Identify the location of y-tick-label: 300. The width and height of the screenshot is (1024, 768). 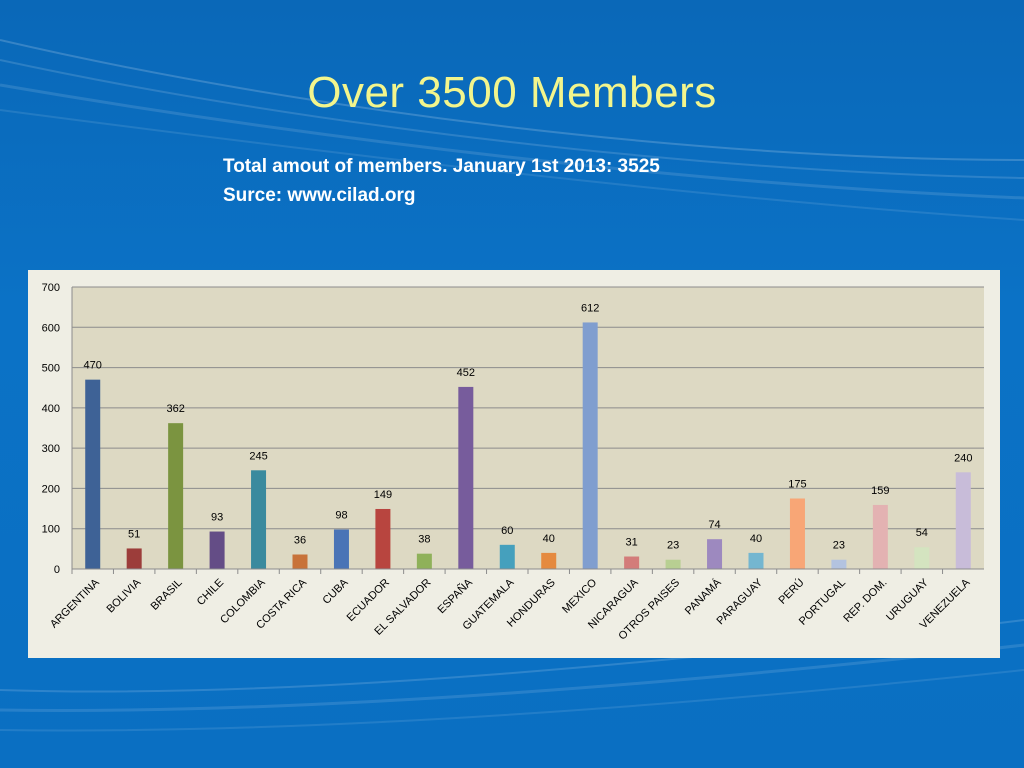
(51, 449).